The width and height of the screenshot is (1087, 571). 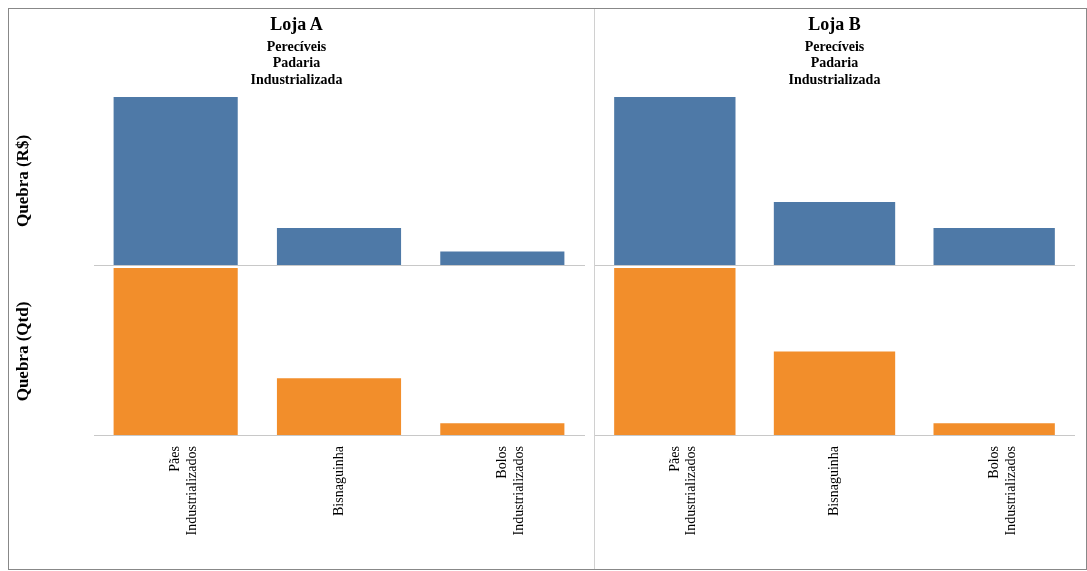 I want to click on chart-title: Loja B, so click(x=834, y=24).